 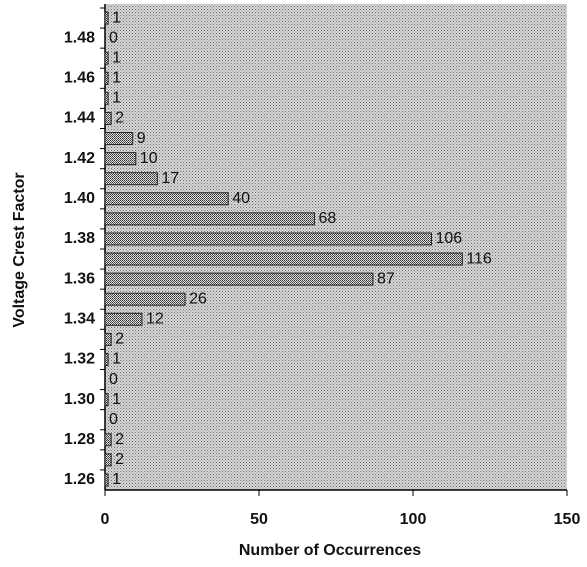 I want to click on value-label: 12, so click(x=155, y=319).